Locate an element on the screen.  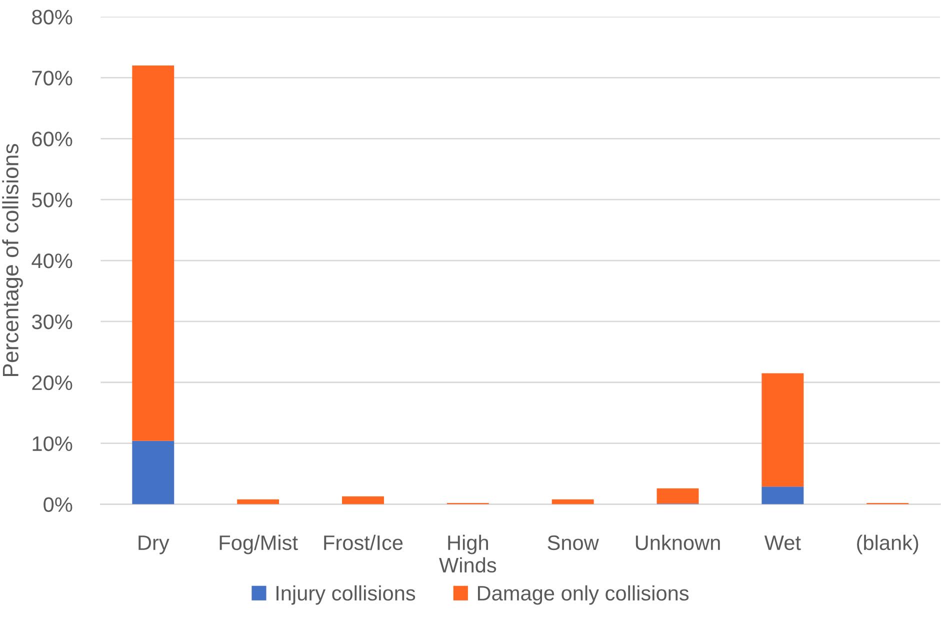
x-tick-label: Frost/Ice is located at coordinates (363, 542).